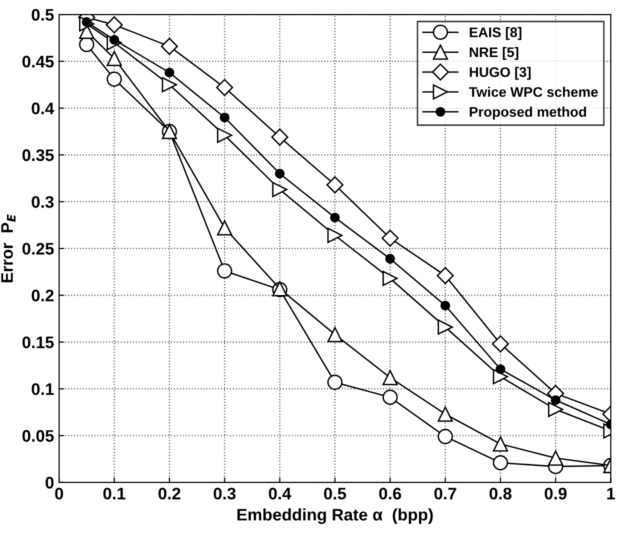 This screenshot has width=622, height=539. What do you see at coordinates (494, 53) in the screenshot?
I see `legend-label: NRE [5]` at bounding box center [494, 53].